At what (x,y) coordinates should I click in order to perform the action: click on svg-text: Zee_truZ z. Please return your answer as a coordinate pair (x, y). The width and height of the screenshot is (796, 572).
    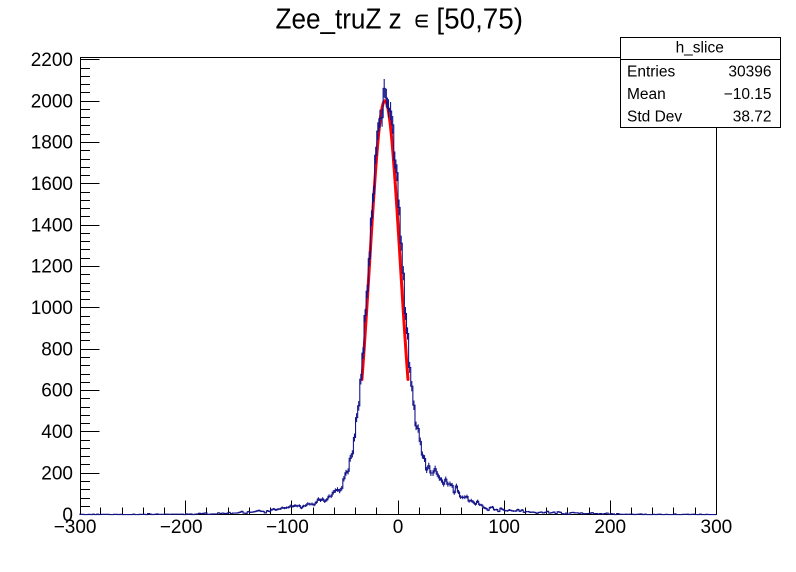
    Looking at the image, I should click on (339, 18).